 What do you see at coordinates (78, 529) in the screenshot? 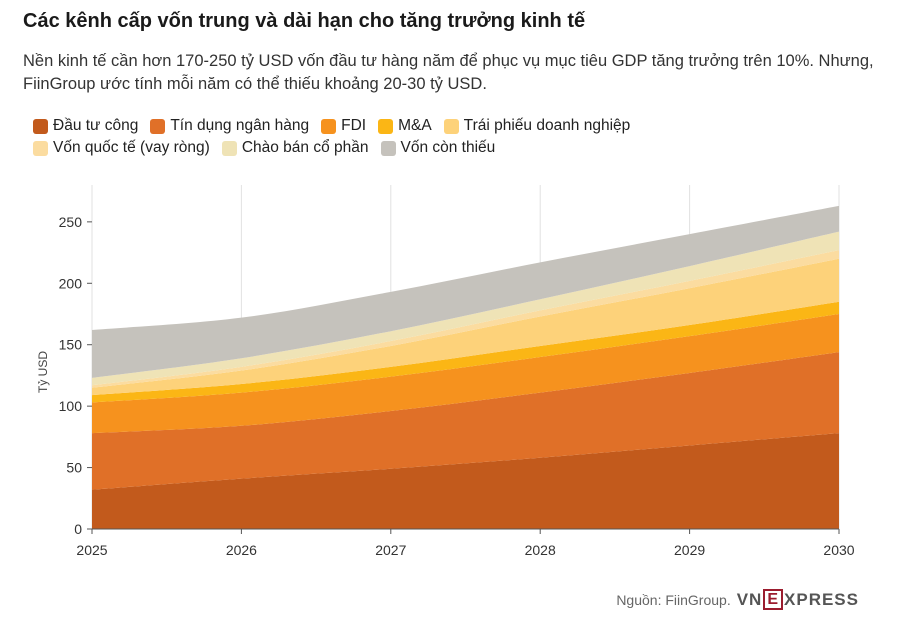
I see `y-tick-label: 0` at bounding box center [78, 529].